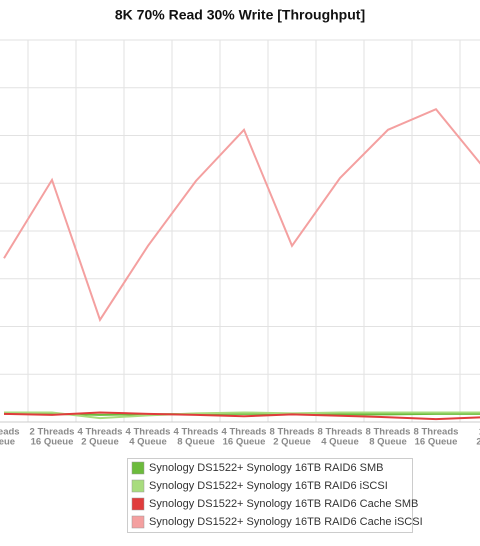 The width and height of the screenshot is (480, 546). What do you see at coordinates (10, 432) in the screenshot?
I see `x-tick-label: hreads` at bounding box center [10, 432].